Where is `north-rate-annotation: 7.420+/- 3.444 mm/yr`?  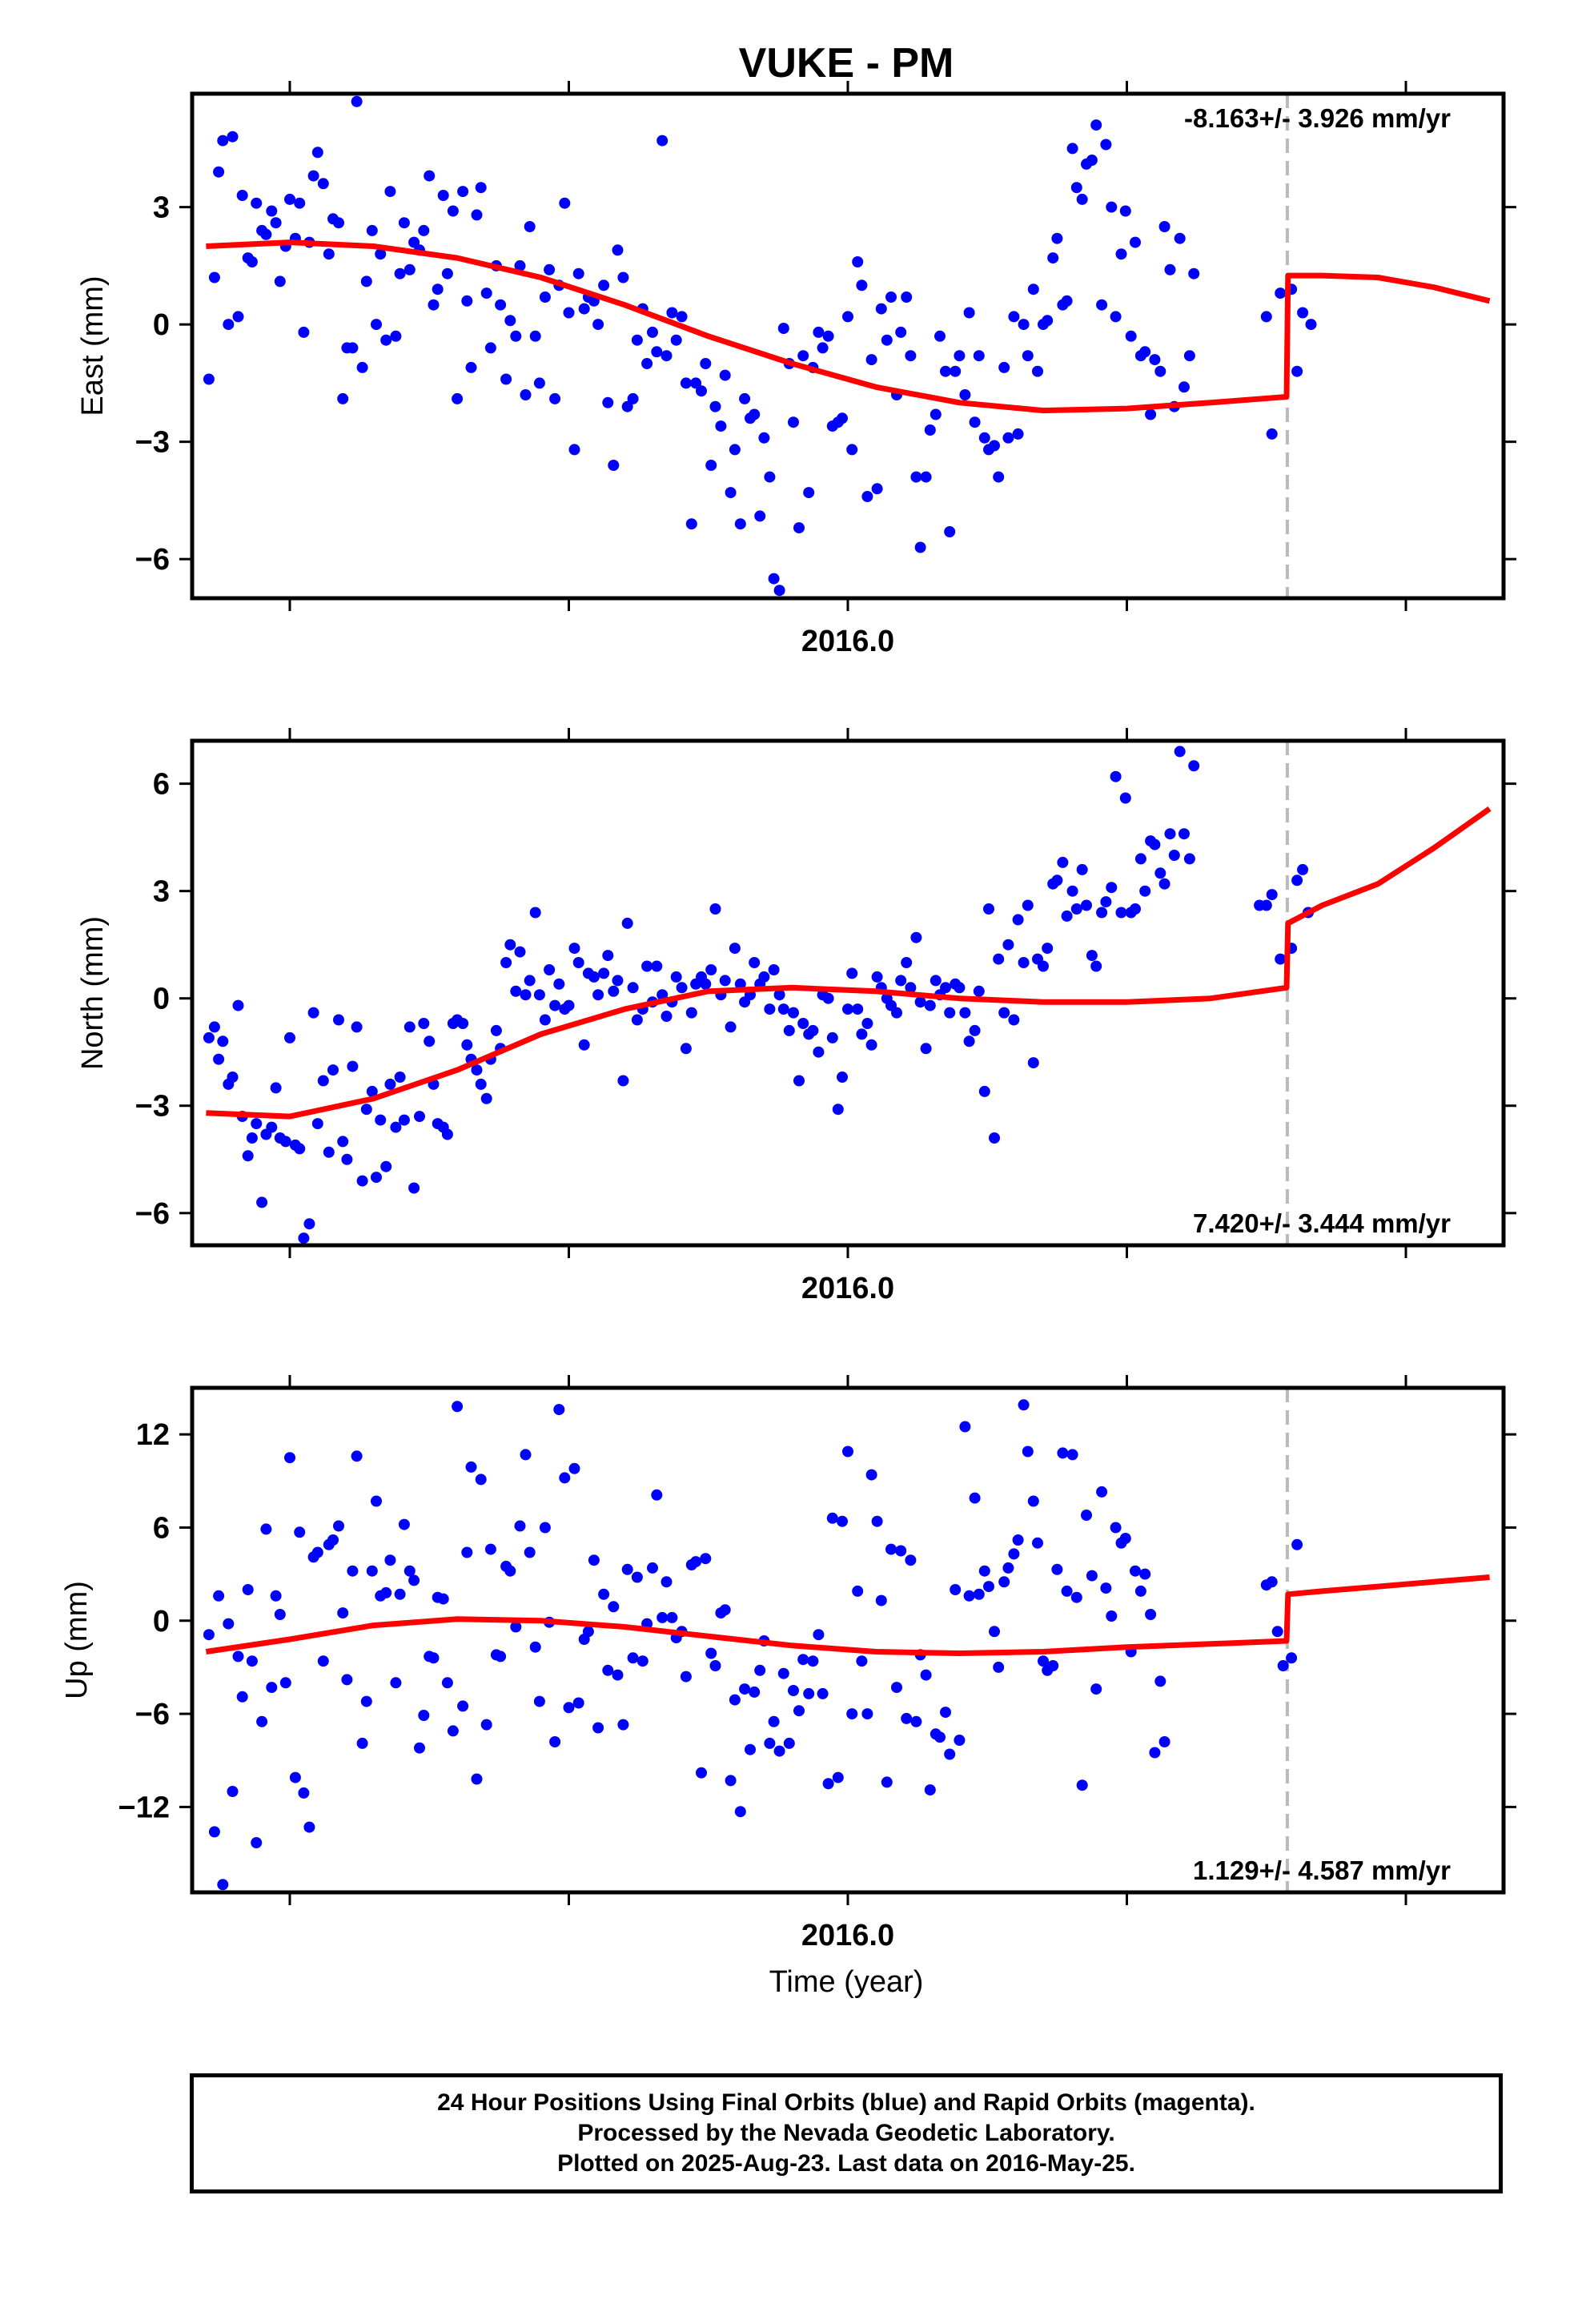 north-rate-annotation: 7.420+/- 3.444 mm/yr is located at coordinates (1322, 1223).